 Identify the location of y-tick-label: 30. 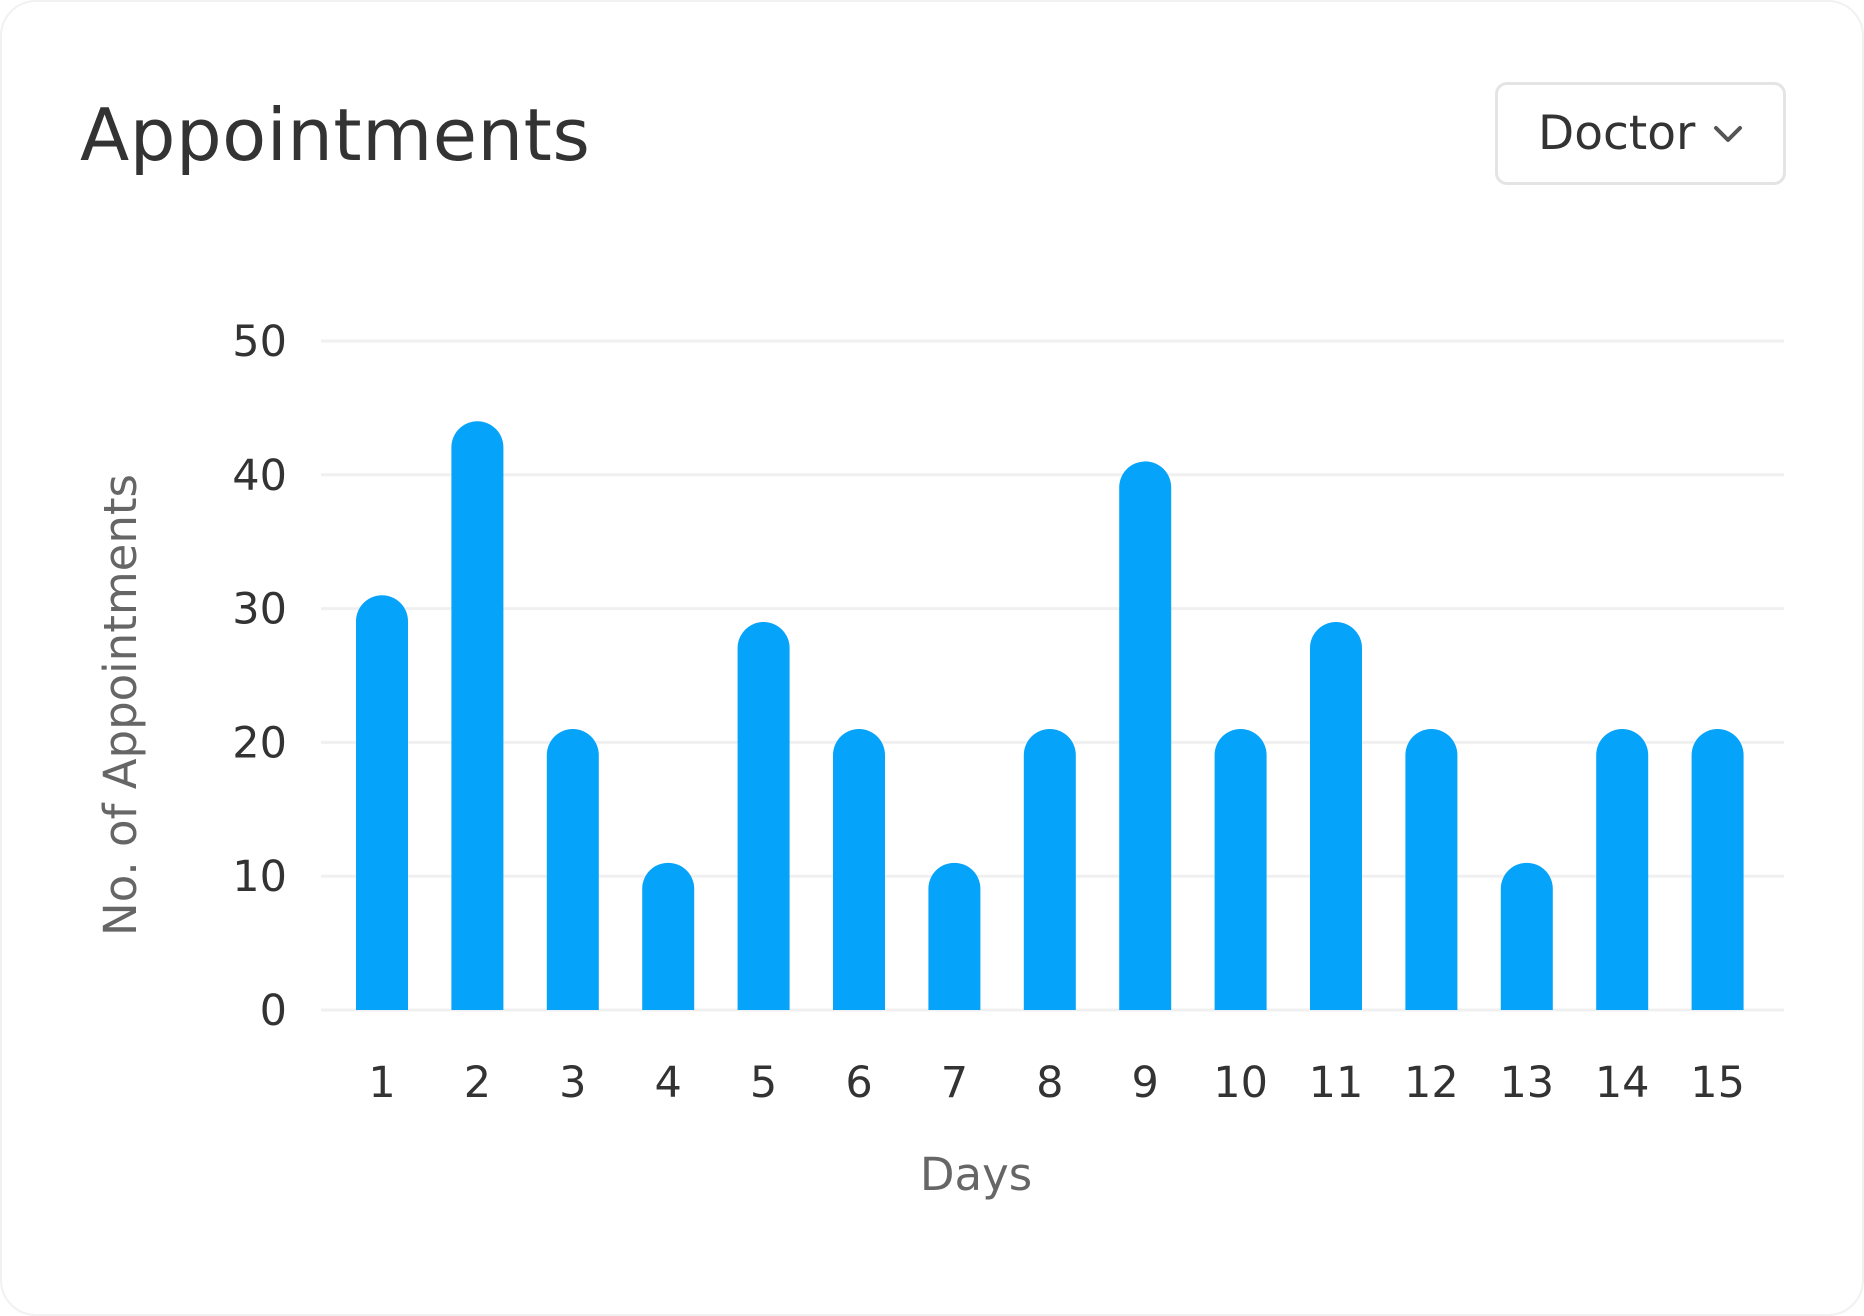
(259, 610).